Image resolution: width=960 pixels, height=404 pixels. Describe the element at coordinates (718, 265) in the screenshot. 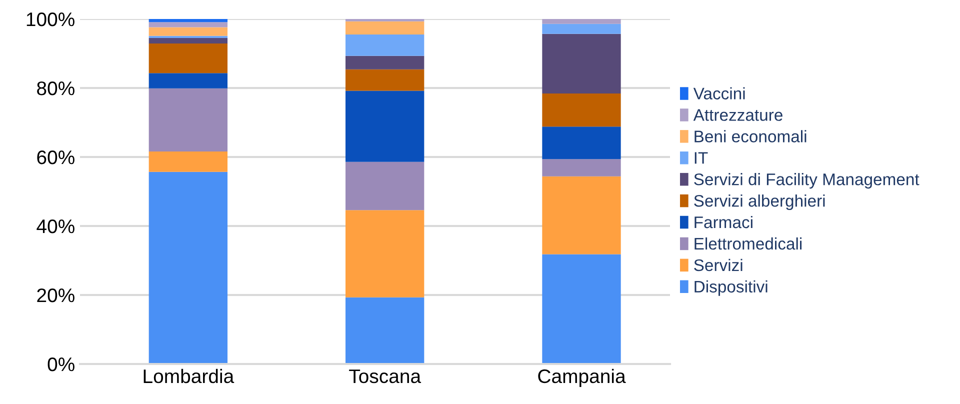

I see `legend-label: Servizi` at that location.